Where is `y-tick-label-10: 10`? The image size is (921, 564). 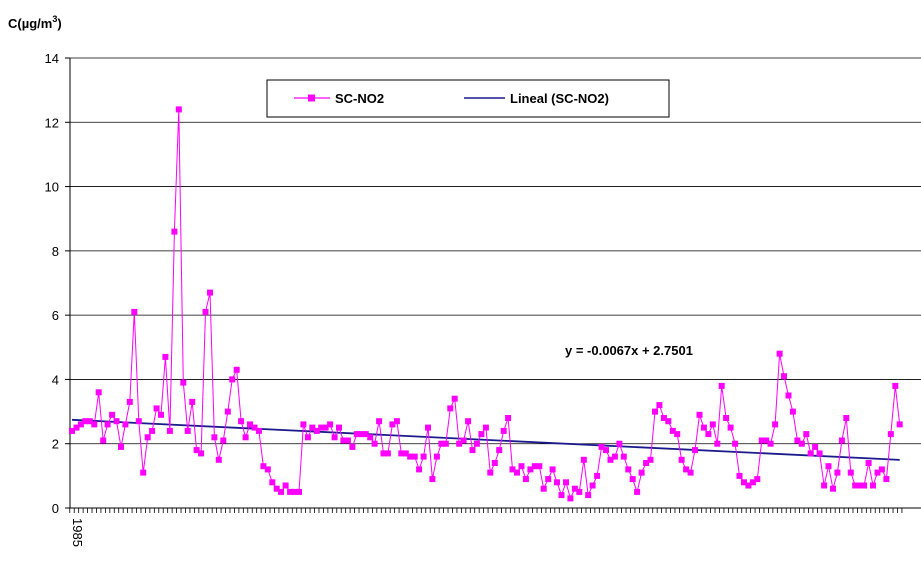 y-tick-label-10: 10 is located at coordinates (52, 187).